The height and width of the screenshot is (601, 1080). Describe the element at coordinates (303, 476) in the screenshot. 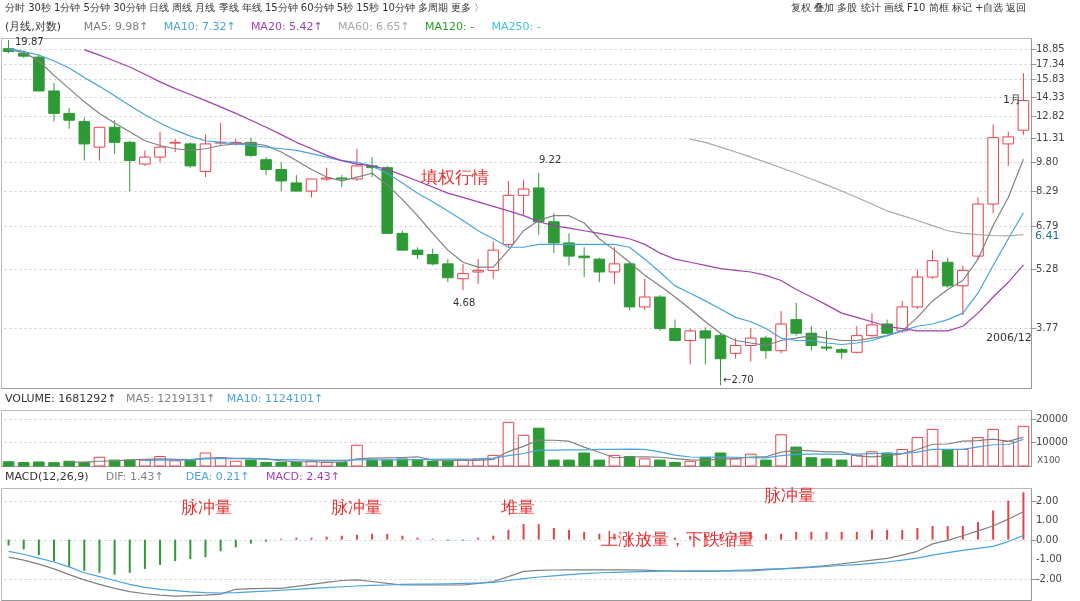

I see `text: MACD: 2.43↑` at that location.